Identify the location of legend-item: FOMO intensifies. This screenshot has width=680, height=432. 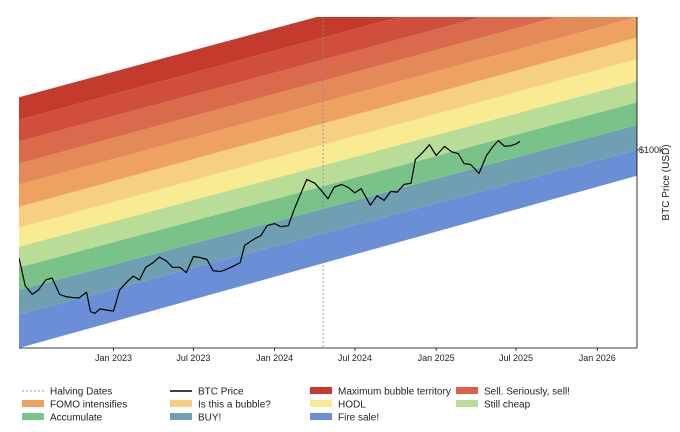
(74, 405).